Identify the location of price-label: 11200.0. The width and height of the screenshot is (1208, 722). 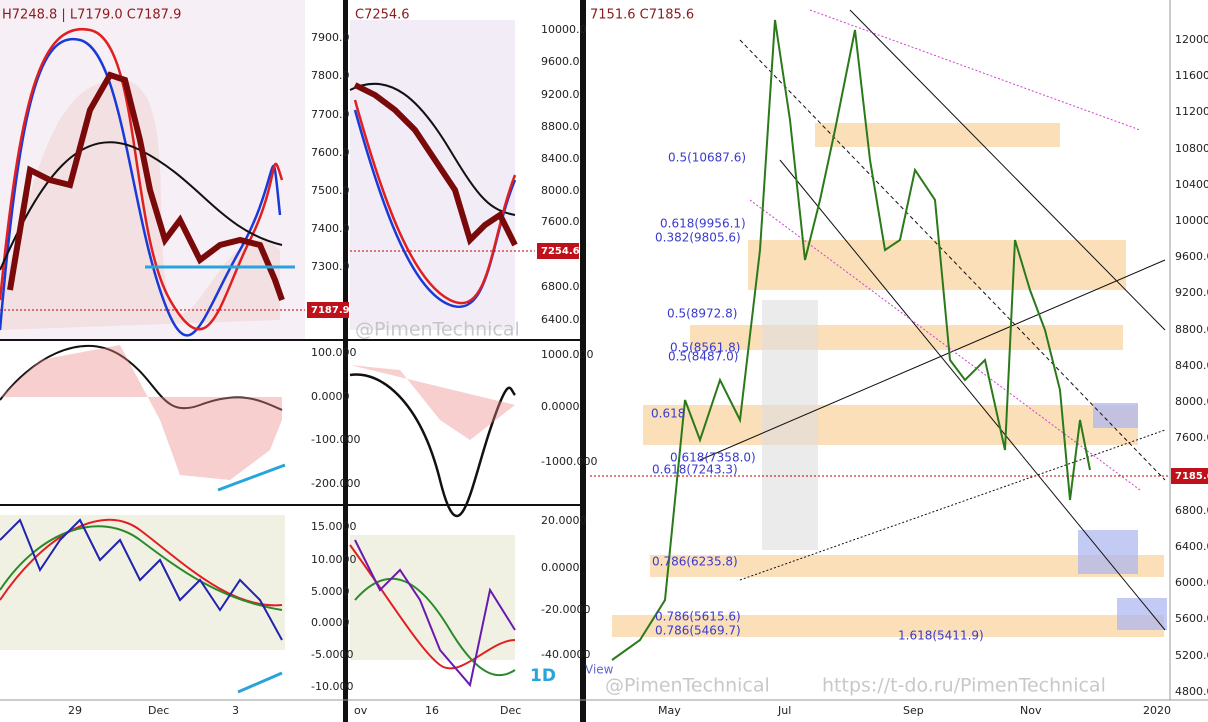
(1191, 111).